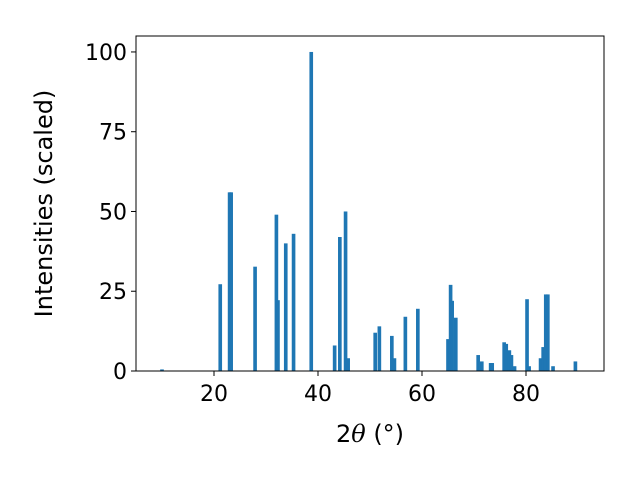 Image resolution: width=640 pixels, height=480 pixels. Describe the element at coordinates (113, 212) in the screenshot. I see `y-tick-label: 50` at that location.